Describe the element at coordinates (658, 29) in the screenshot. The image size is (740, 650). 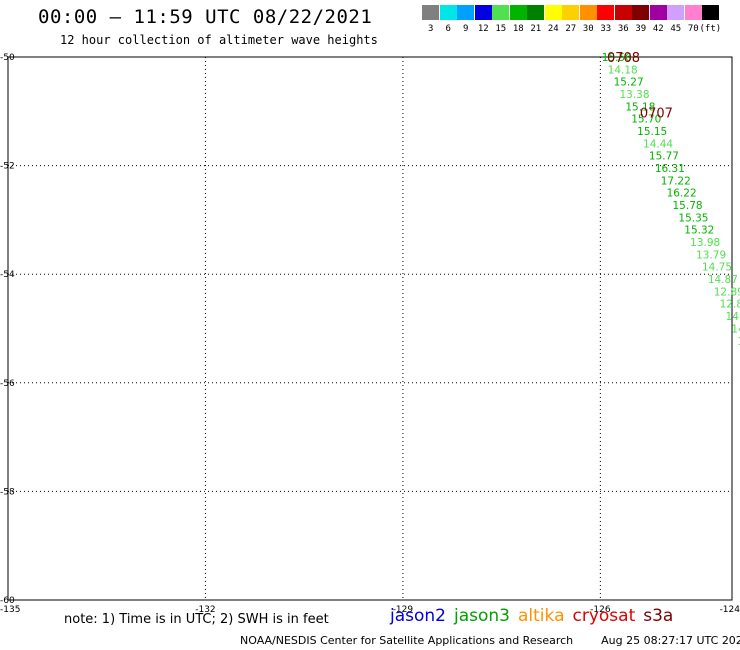
I see `legend-label: 42` at that location.